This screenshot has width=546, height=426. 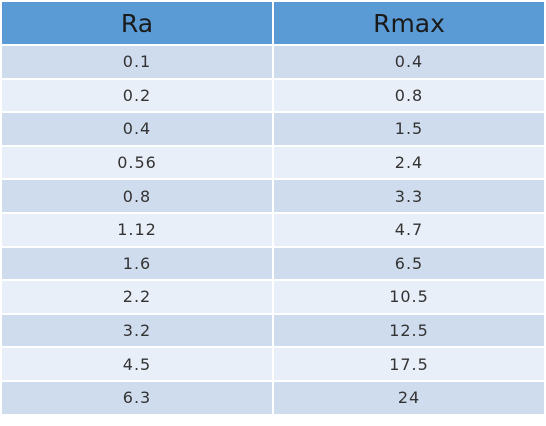 What do you see at coordinates (409, 397) in the screenshot?
I see `table-cell: 24` at bounding box center [409, 397].